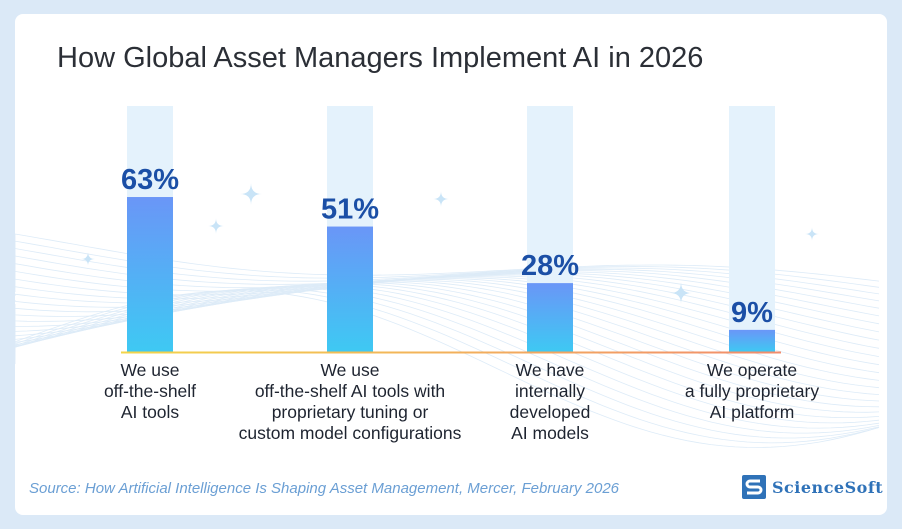  What do you see at coordinates (150, 412) in the screenshot?
I see `category-label-line: AI tools` at bounding box center [150, 412].